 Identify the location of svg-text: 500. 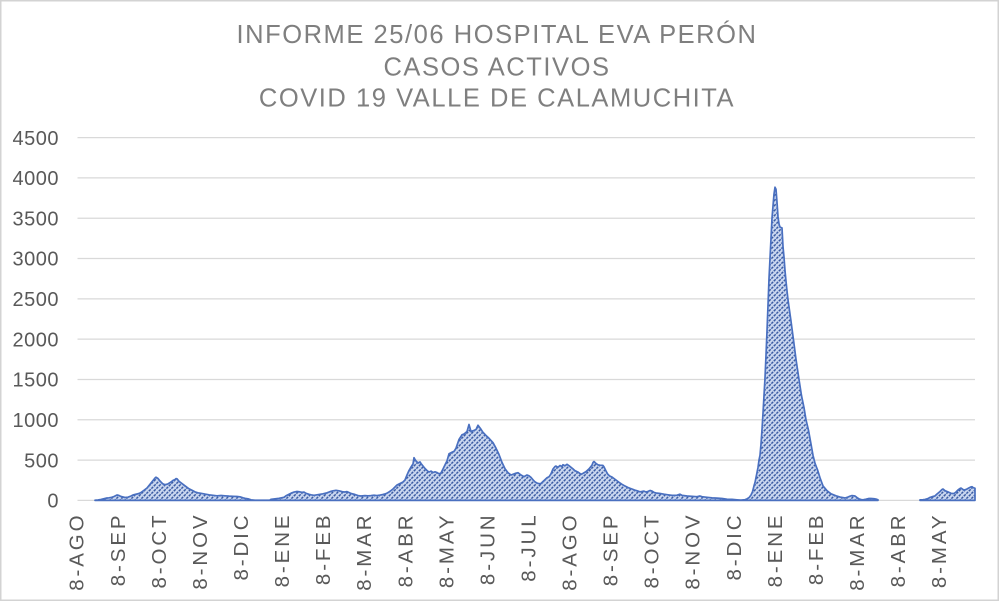
(41, 461).